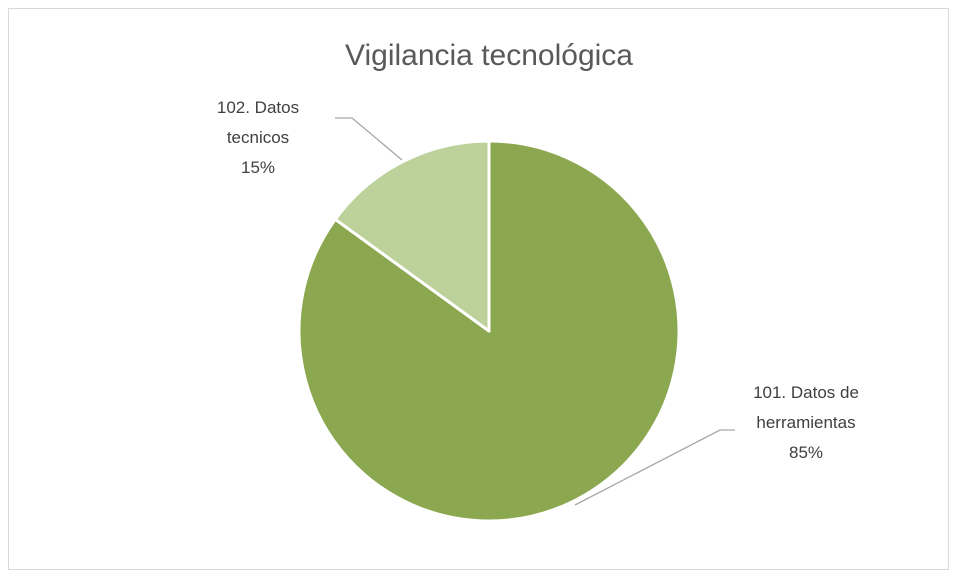 This screenshot has height=579, width=958. What do you see at coordinates (489, 55) in the screenshot?
I see `chart-title: Vigilancia tecnológica` at bounding box center [489, 55].